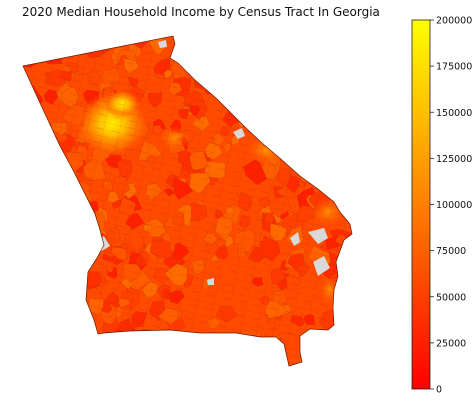 The width and height of the screenshot is (474, 401). I want to click on colorbar-tick-label: 100000, so click(454, 205).